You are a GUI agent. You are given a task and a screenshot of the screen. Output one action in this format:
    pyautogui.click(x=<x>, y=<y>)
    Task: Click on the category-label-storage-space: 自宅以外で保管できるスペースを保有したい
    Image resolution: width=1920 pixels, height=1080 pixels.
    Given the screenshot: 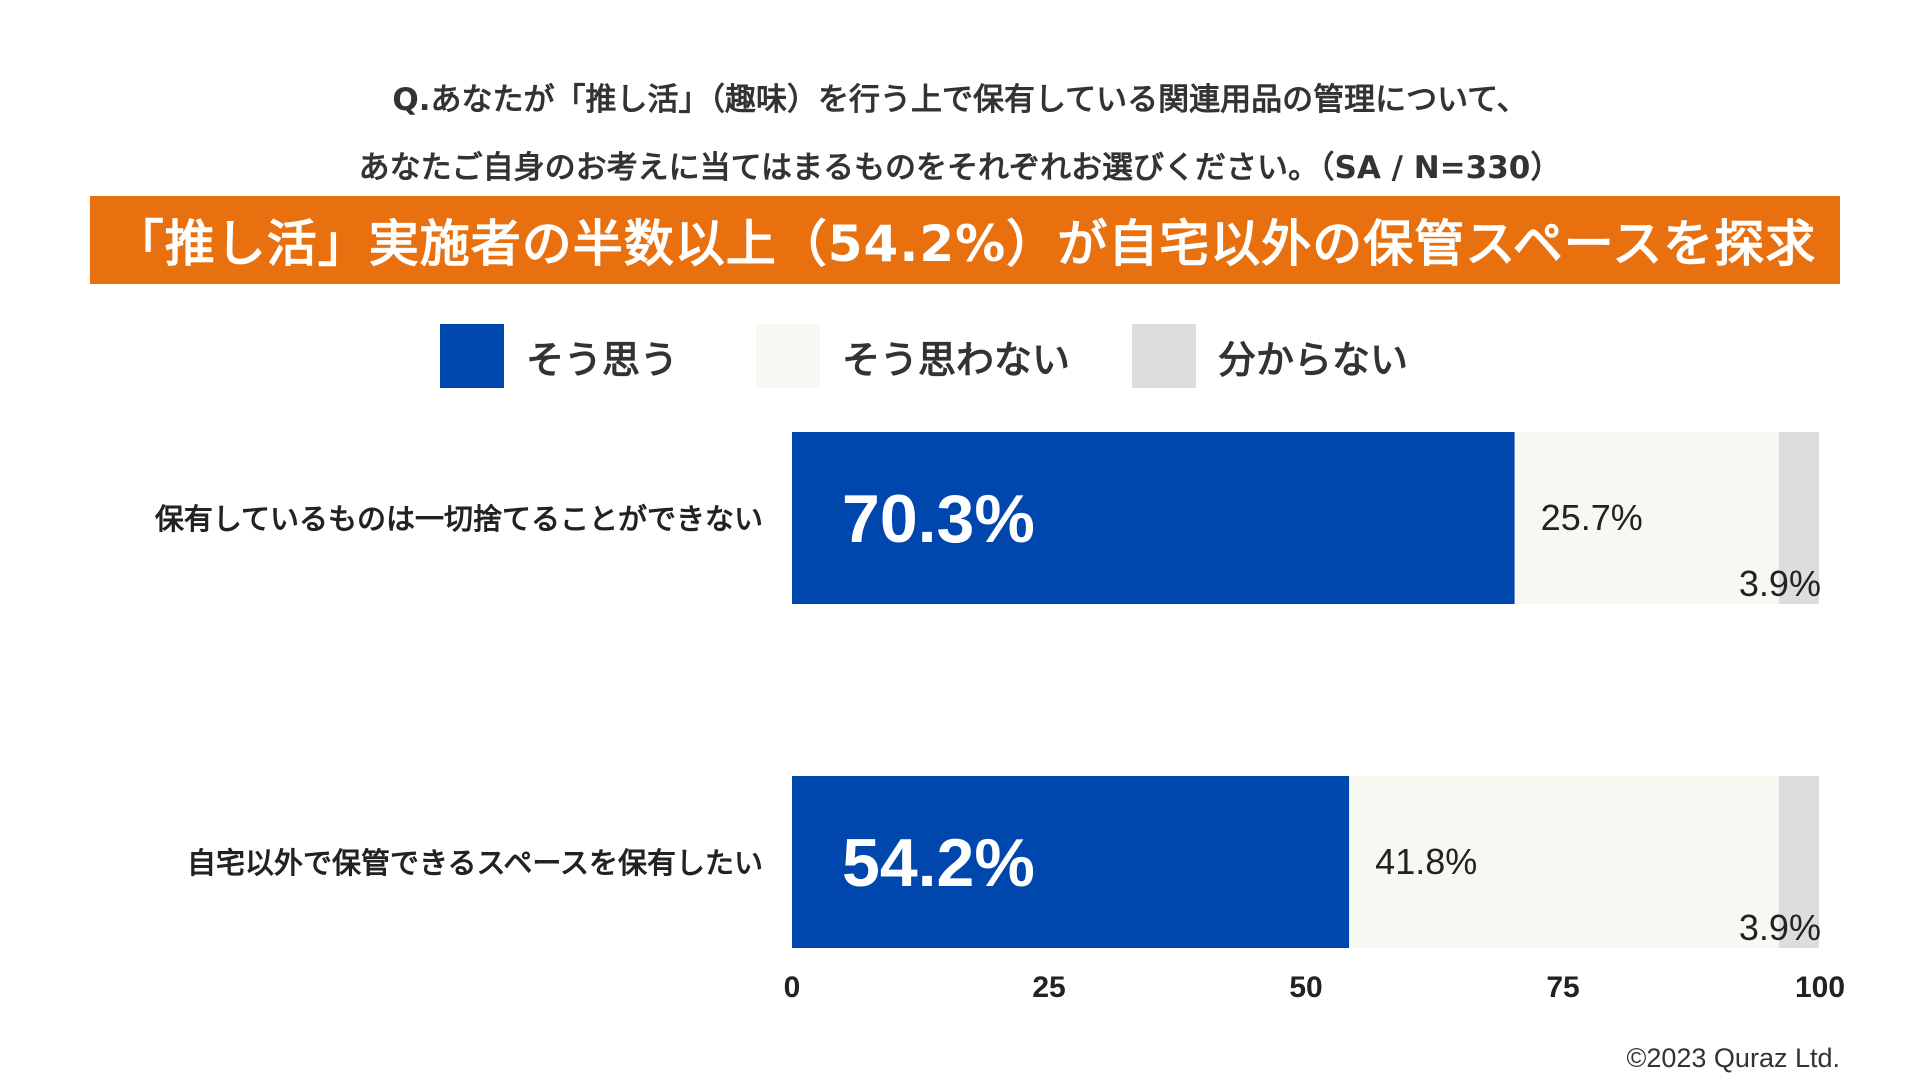 What is the action you would take?
    pyautogui.click(x=475, y=863)
    